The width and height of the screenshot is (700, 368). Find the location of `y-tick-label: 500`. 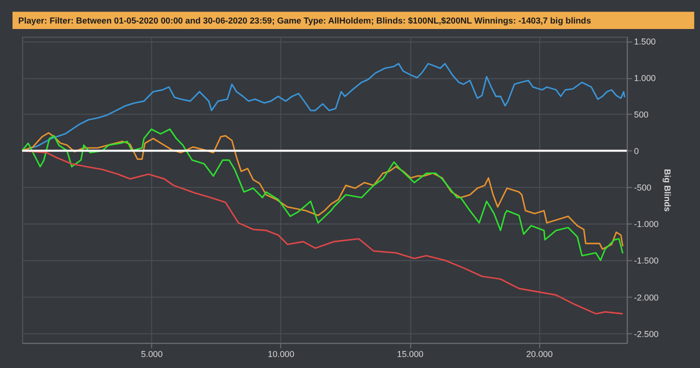

y-tick-label: 500 is located at coordinates (641, 115).